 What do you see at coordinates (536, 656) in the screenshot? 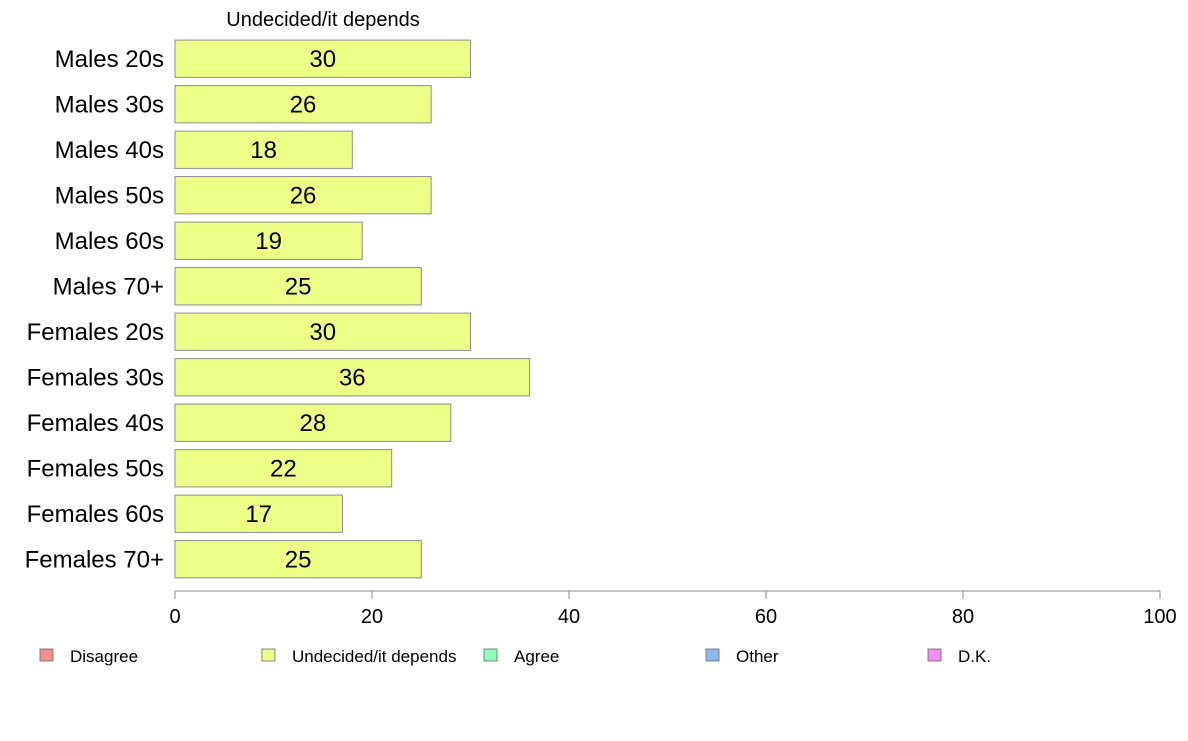
I see `legend-label: Agree` at bounding box center [536, 656].